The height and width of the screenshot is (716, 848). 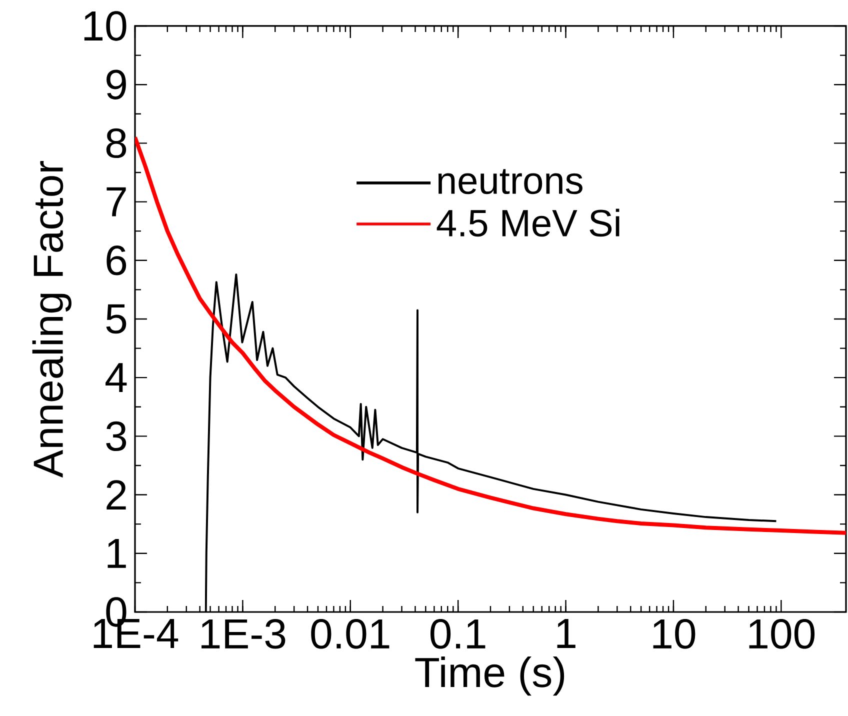 I want to click on y-tick-label: 8, so click(x=116, y=143).